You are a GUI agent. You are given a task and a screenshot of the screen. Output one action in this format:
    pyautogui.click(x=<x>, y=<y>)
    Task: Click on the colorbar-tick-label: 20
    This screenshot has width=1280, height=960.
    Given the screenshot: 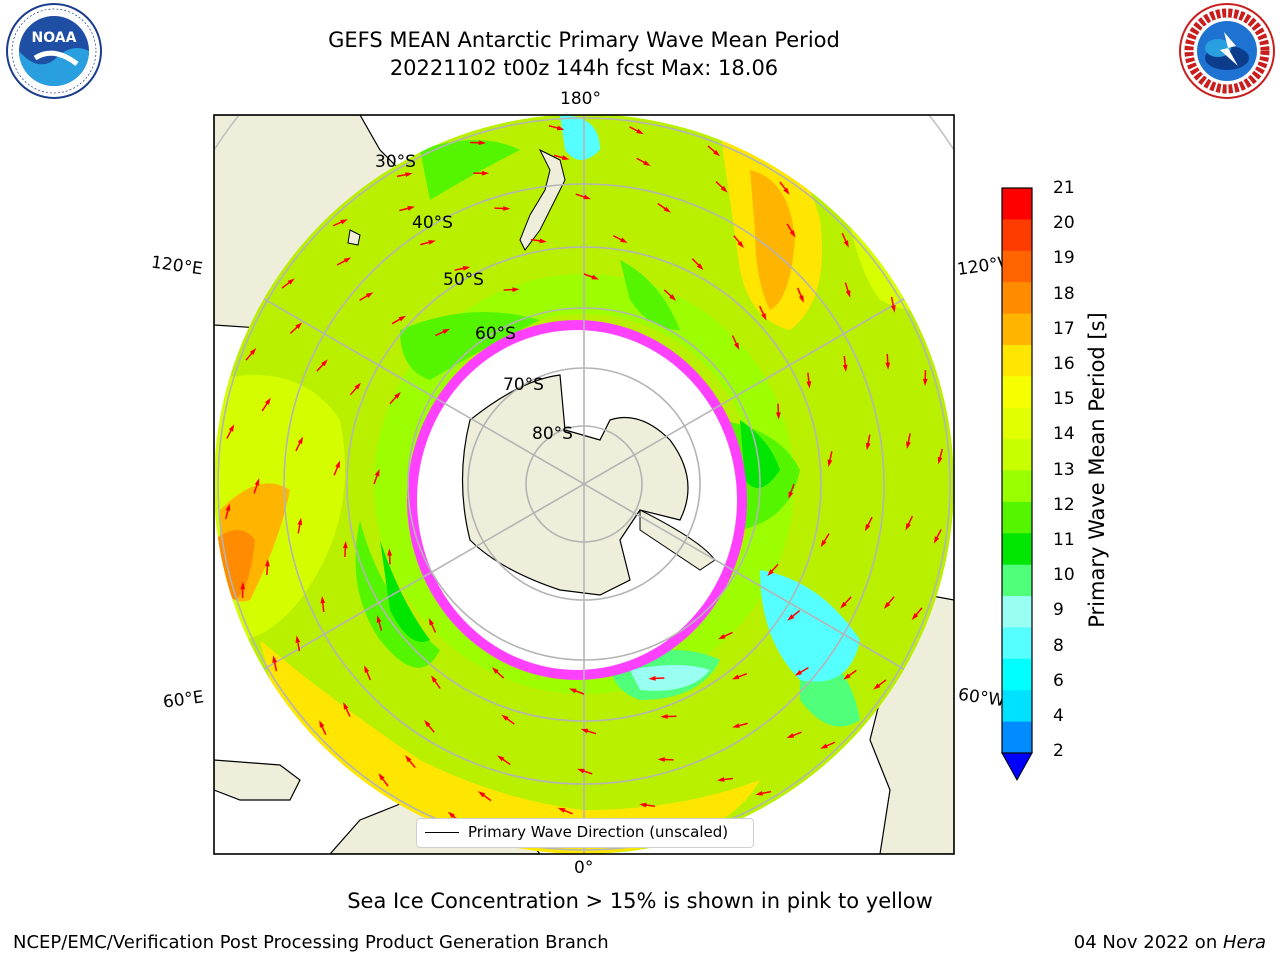 What is the action you would take?
    pyautogui.click(x=1064, y=223)
    